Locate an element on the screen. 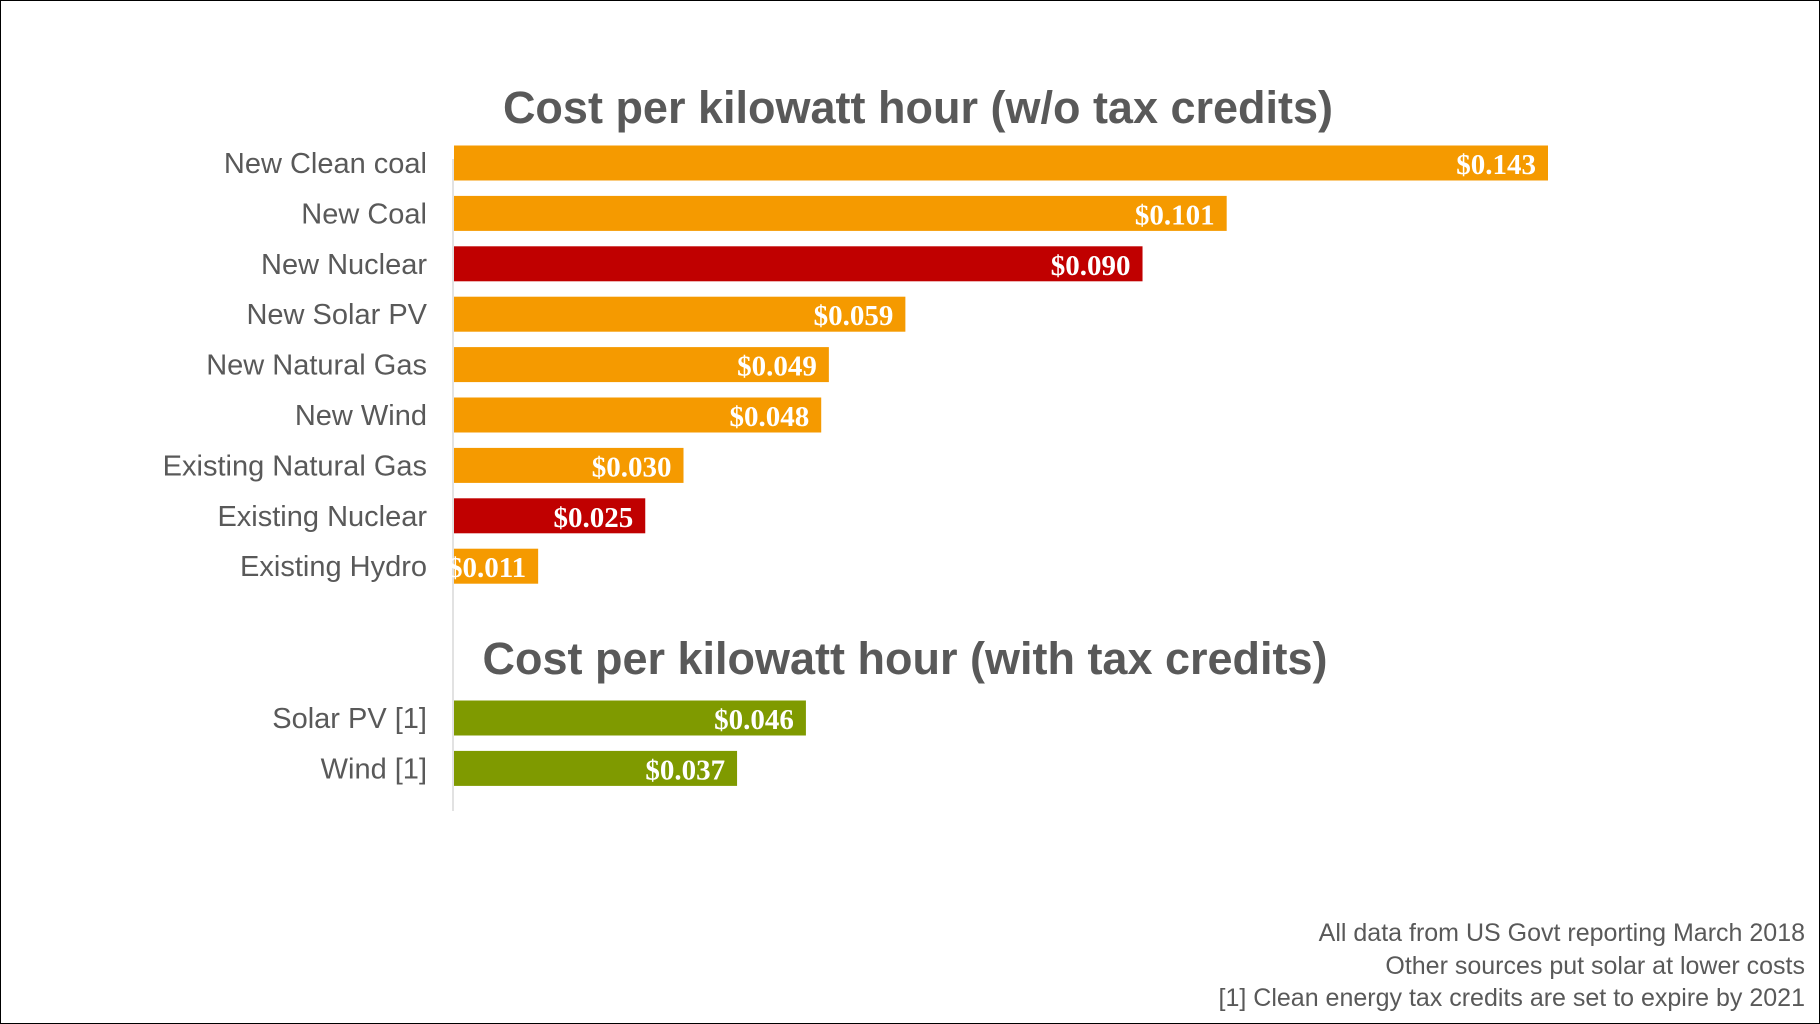 This screenshot has width=1820, height=1024. category-label-wind-1: Wind [1] is located at coordinates (374, 769).